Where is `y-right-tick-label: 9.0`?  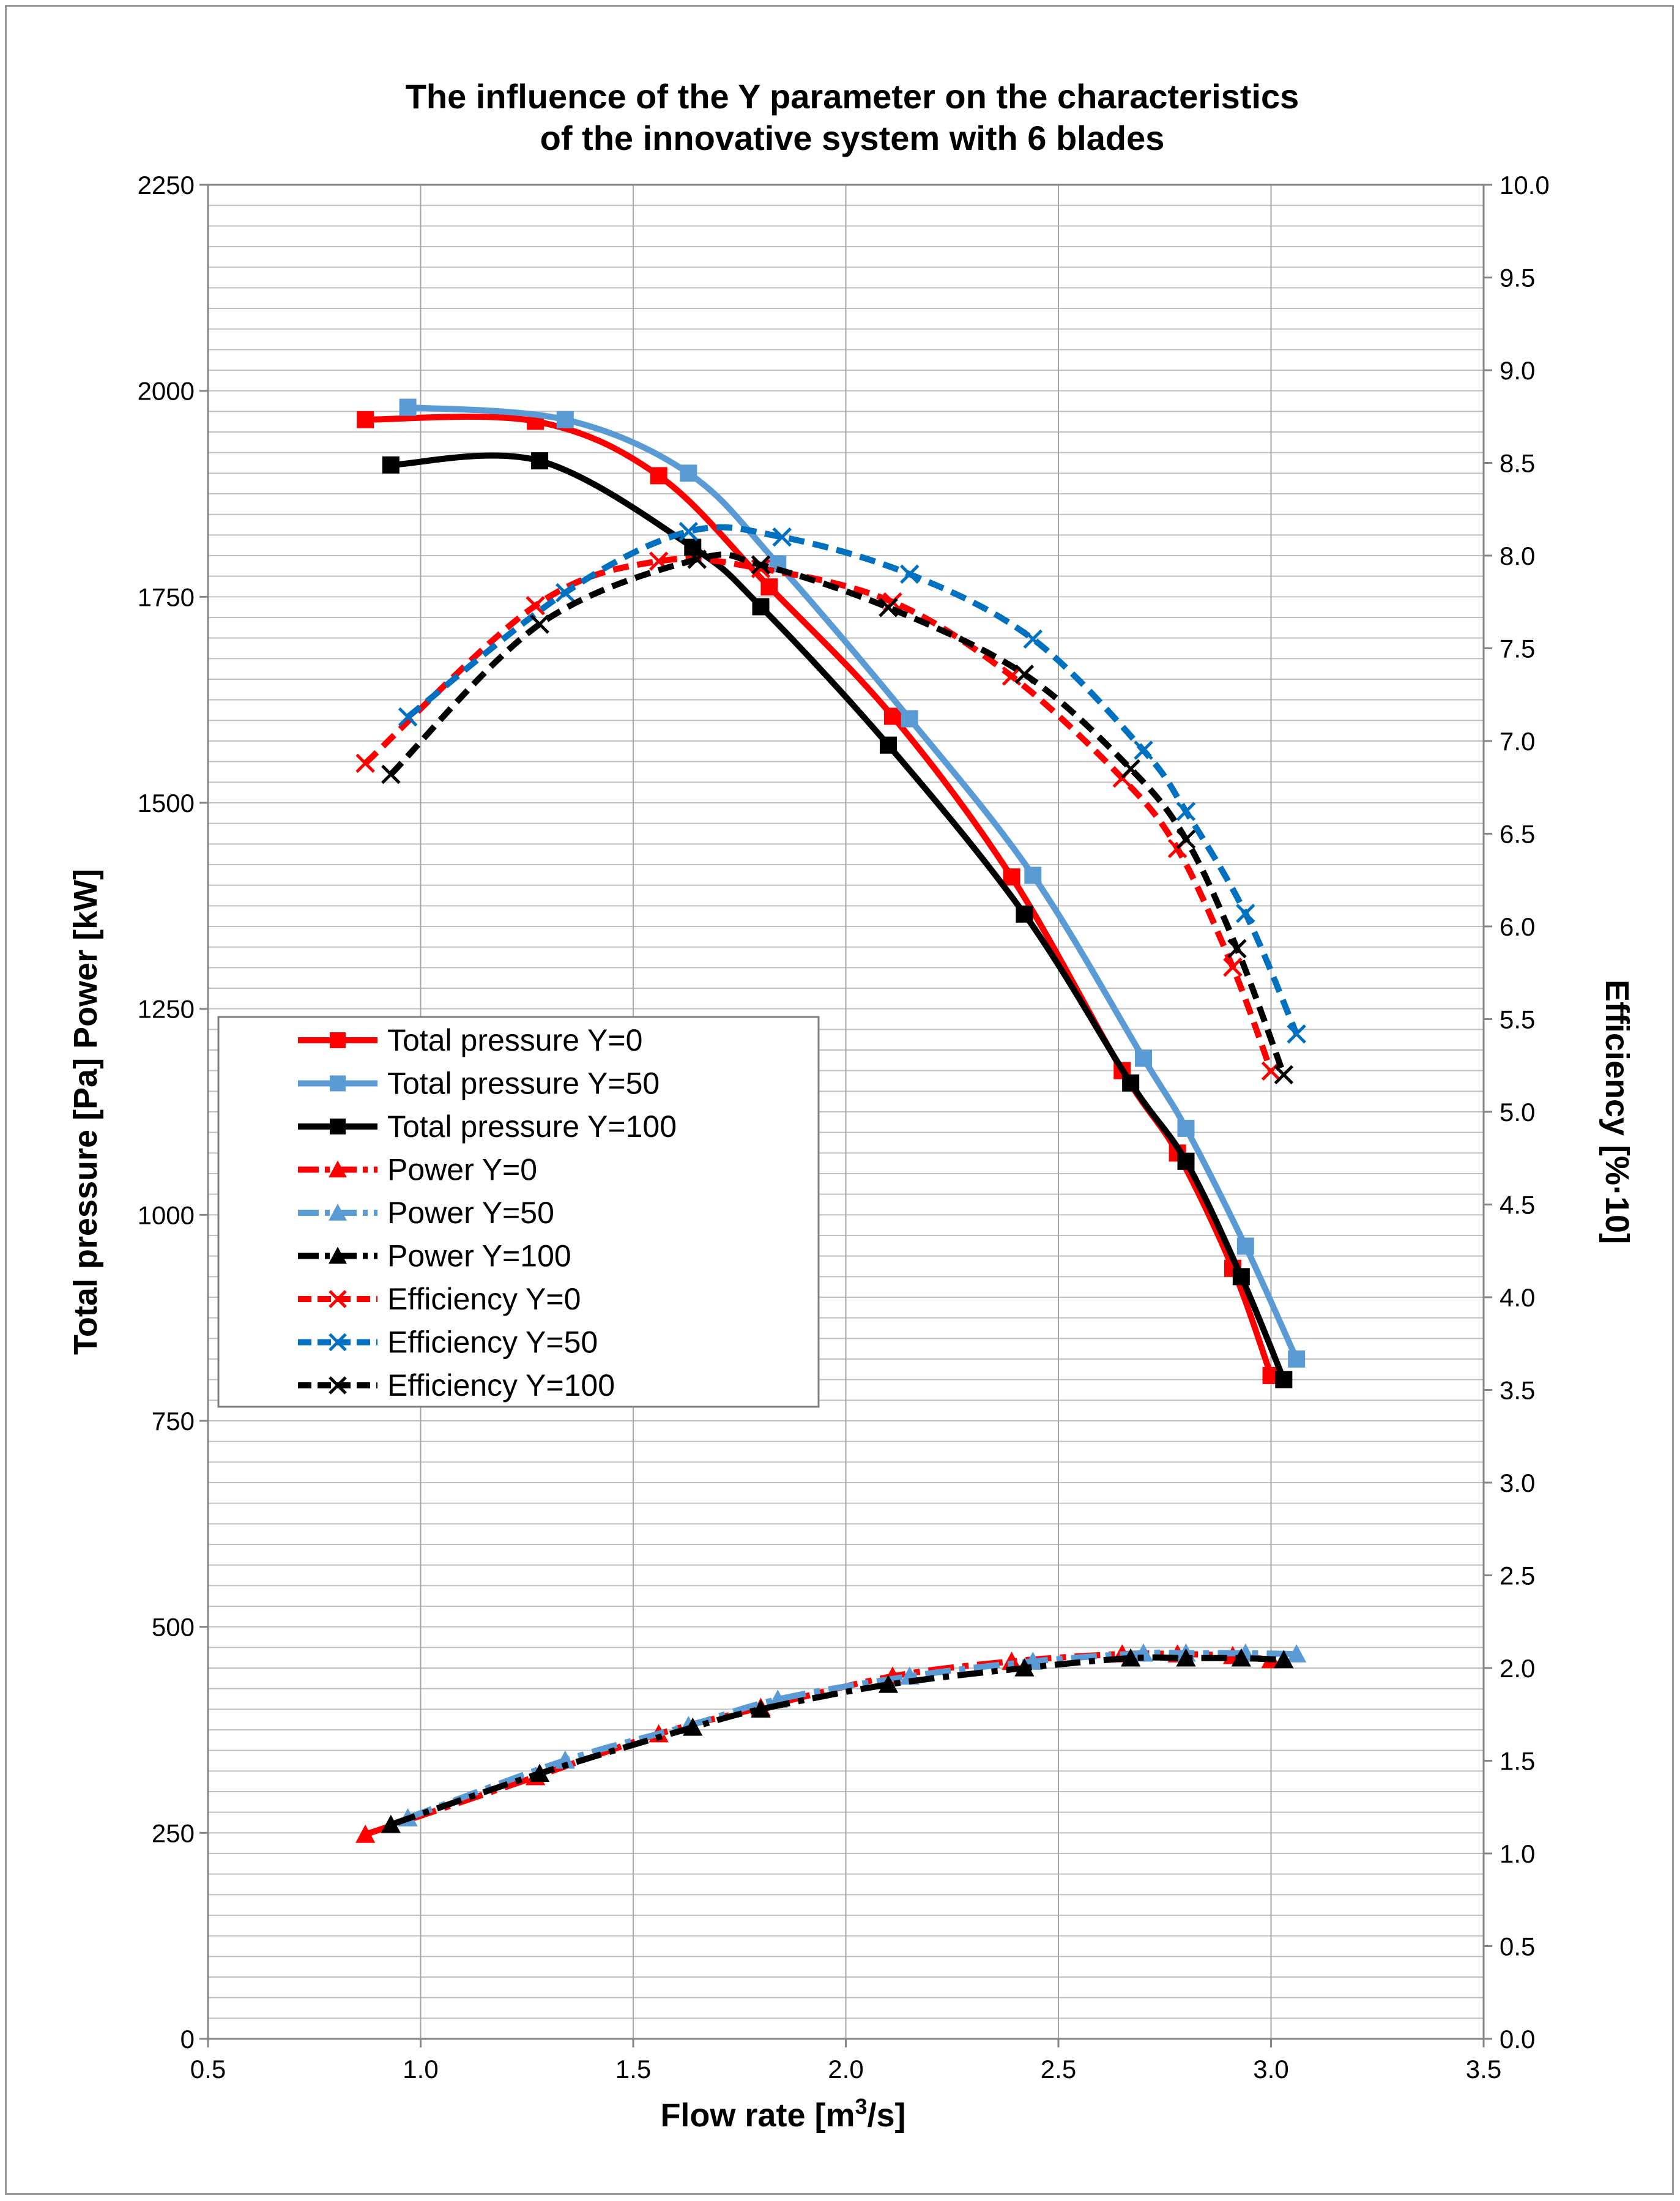
y-right-tick-label: 9.0 is located at coordinates (1517, 370).